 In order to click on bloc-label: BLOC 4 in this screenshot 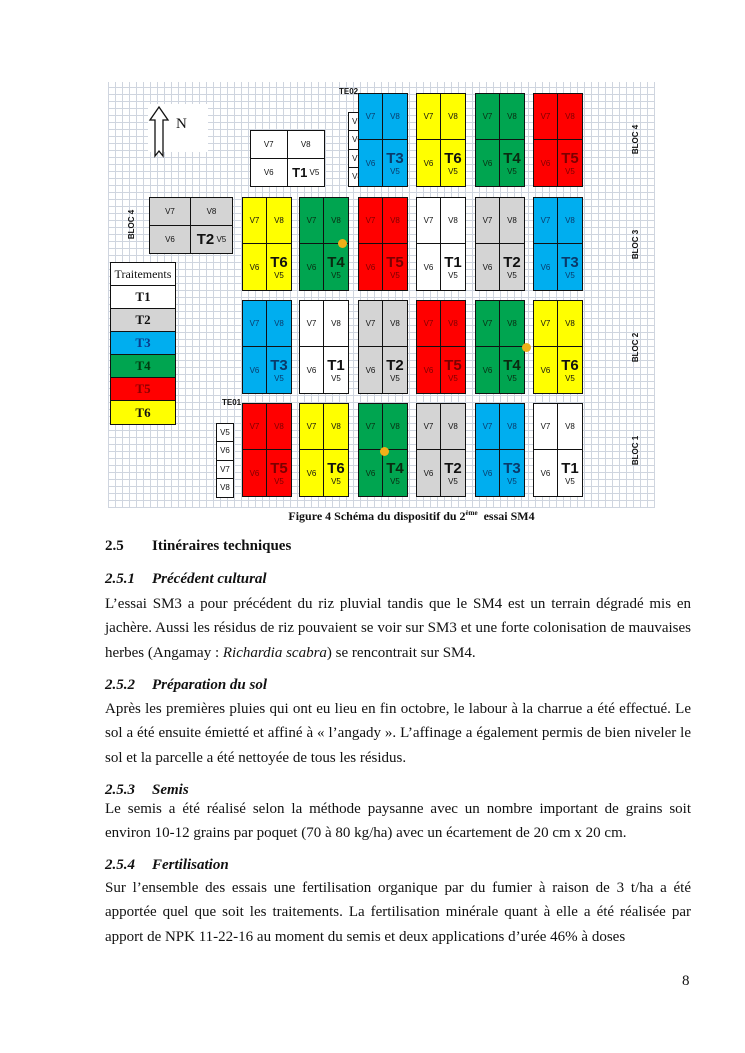, I will do `click(636, 139)`.